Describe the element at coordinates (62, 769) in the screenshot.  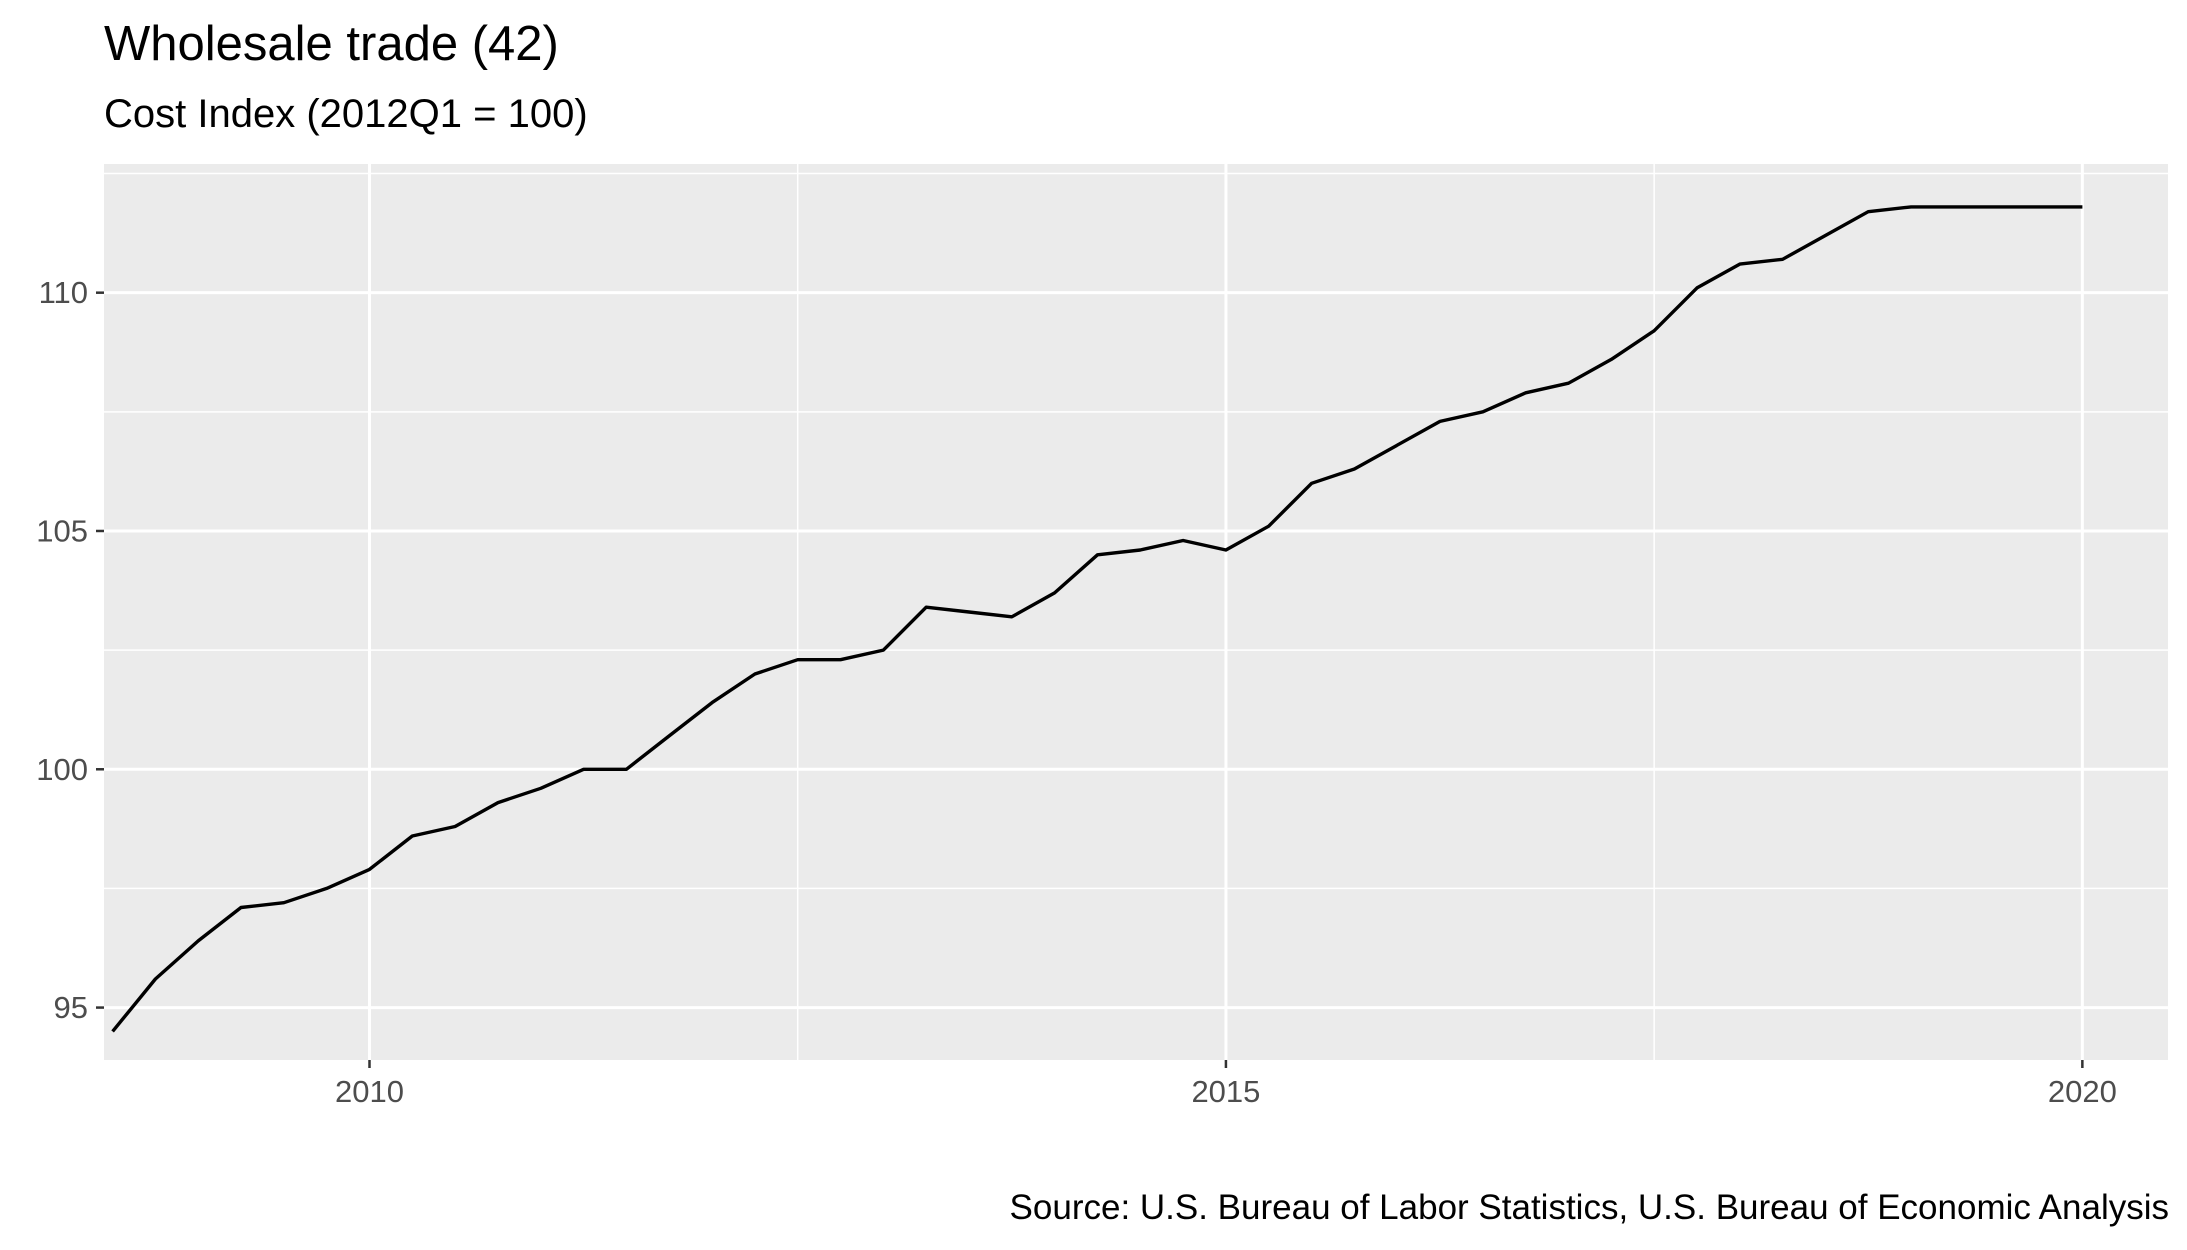
I see `y-tick-label: 100` at that location.